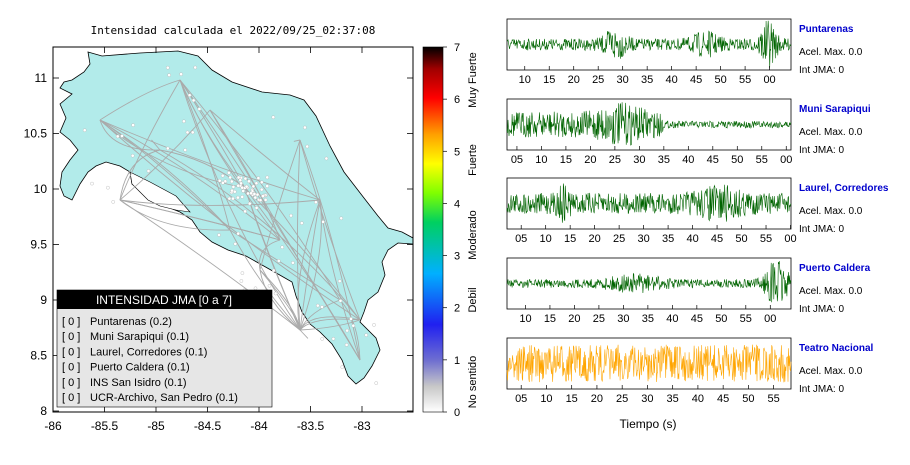 The width and height of the screenshot is (910, 465). I want to click on legend-header-bar, so click(164, 299).